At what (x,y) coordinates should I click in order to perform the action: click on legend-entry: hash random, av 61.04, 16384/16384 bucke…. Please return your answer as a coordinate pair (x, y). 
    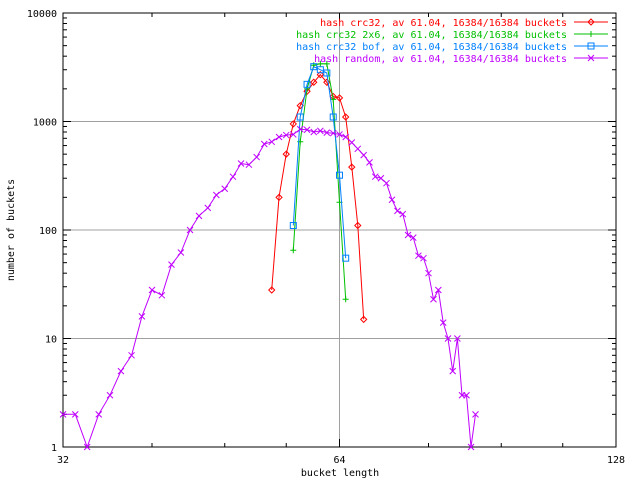
    Looking at the image, I should click on (461, 59).